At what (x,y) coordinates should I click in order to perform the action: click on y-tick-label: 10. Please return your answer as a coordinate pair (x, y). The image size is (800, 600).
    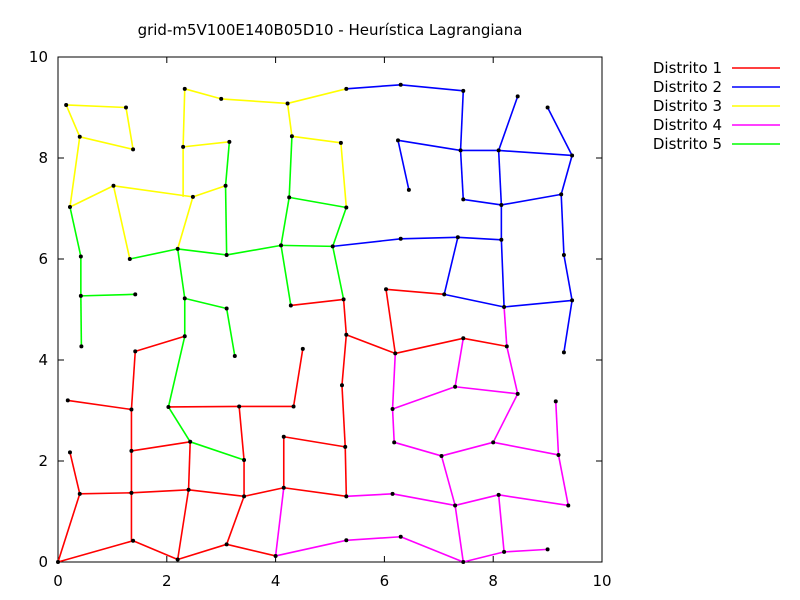
    Looking at the image, I should click on (38, 57).